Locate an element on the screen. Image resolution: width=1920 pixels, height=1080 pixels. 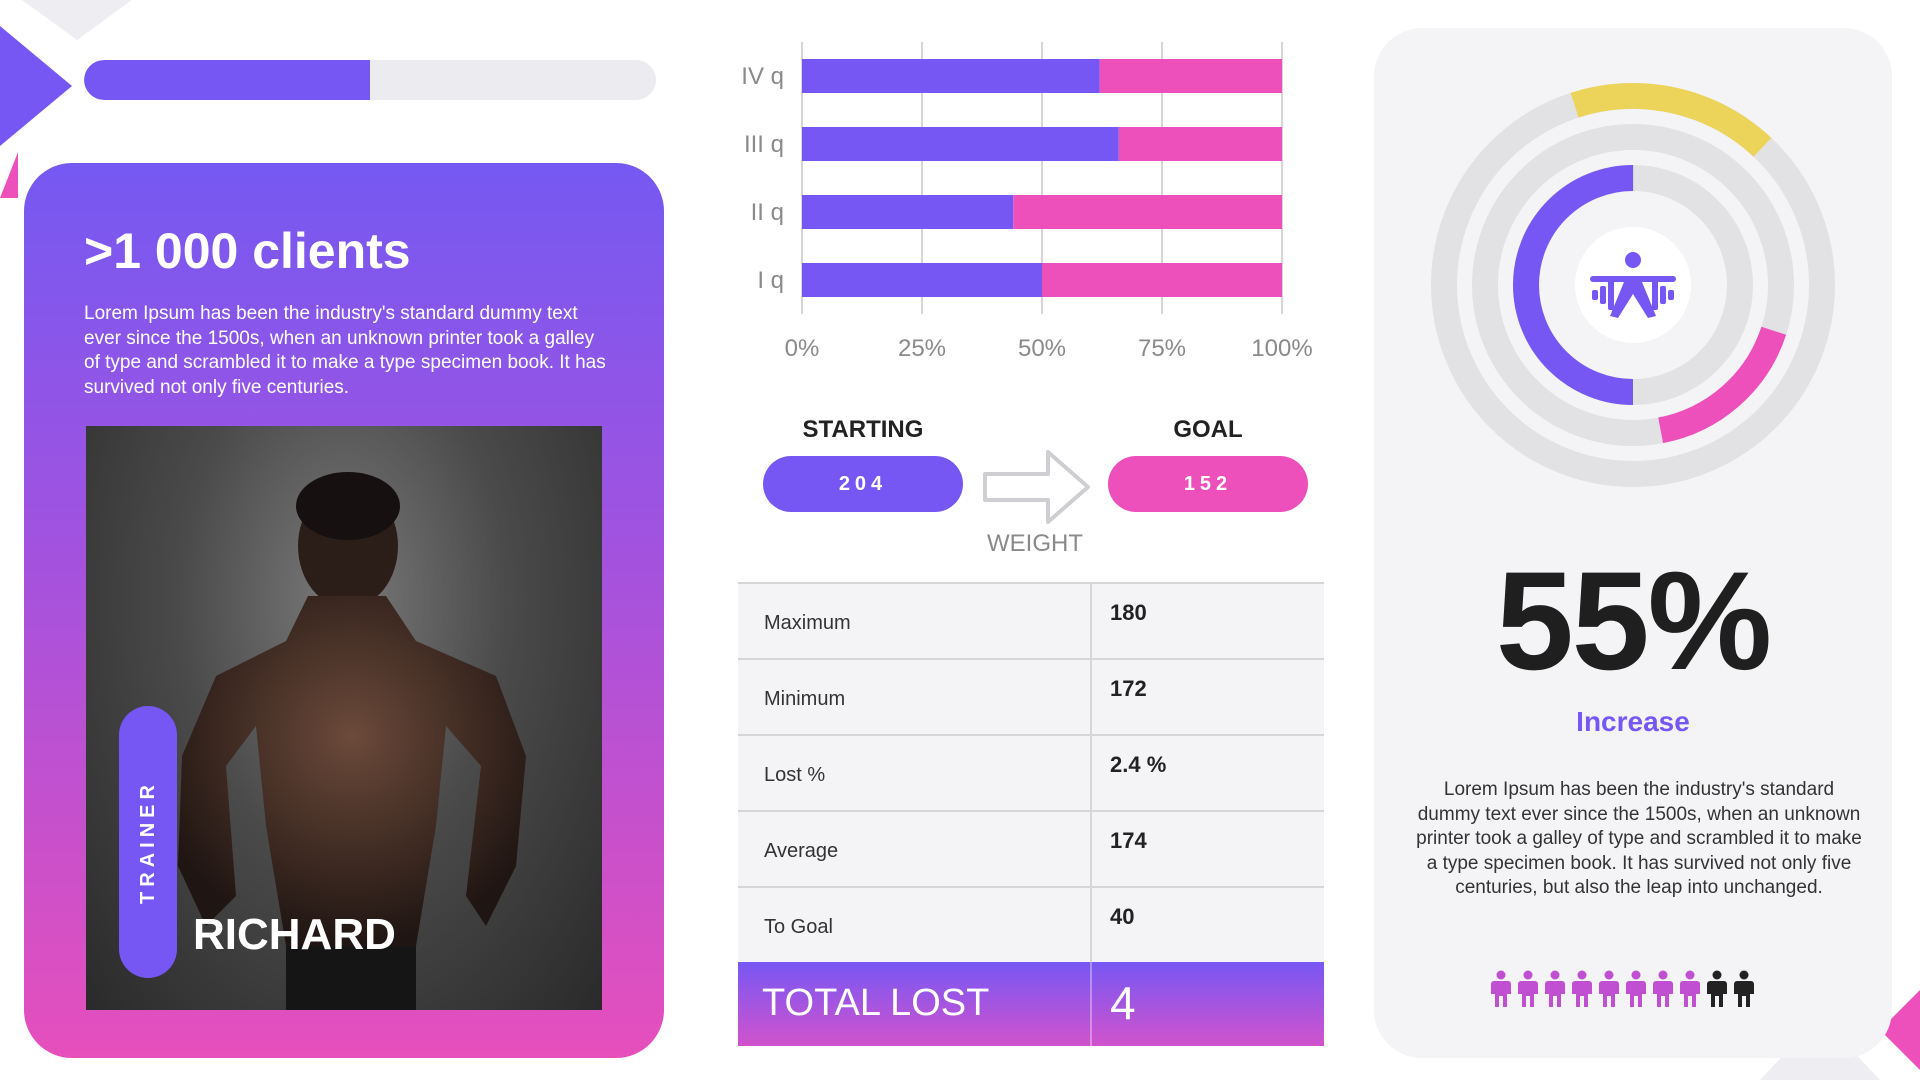
ring-track-middle is located at coordinates (1633, 285).